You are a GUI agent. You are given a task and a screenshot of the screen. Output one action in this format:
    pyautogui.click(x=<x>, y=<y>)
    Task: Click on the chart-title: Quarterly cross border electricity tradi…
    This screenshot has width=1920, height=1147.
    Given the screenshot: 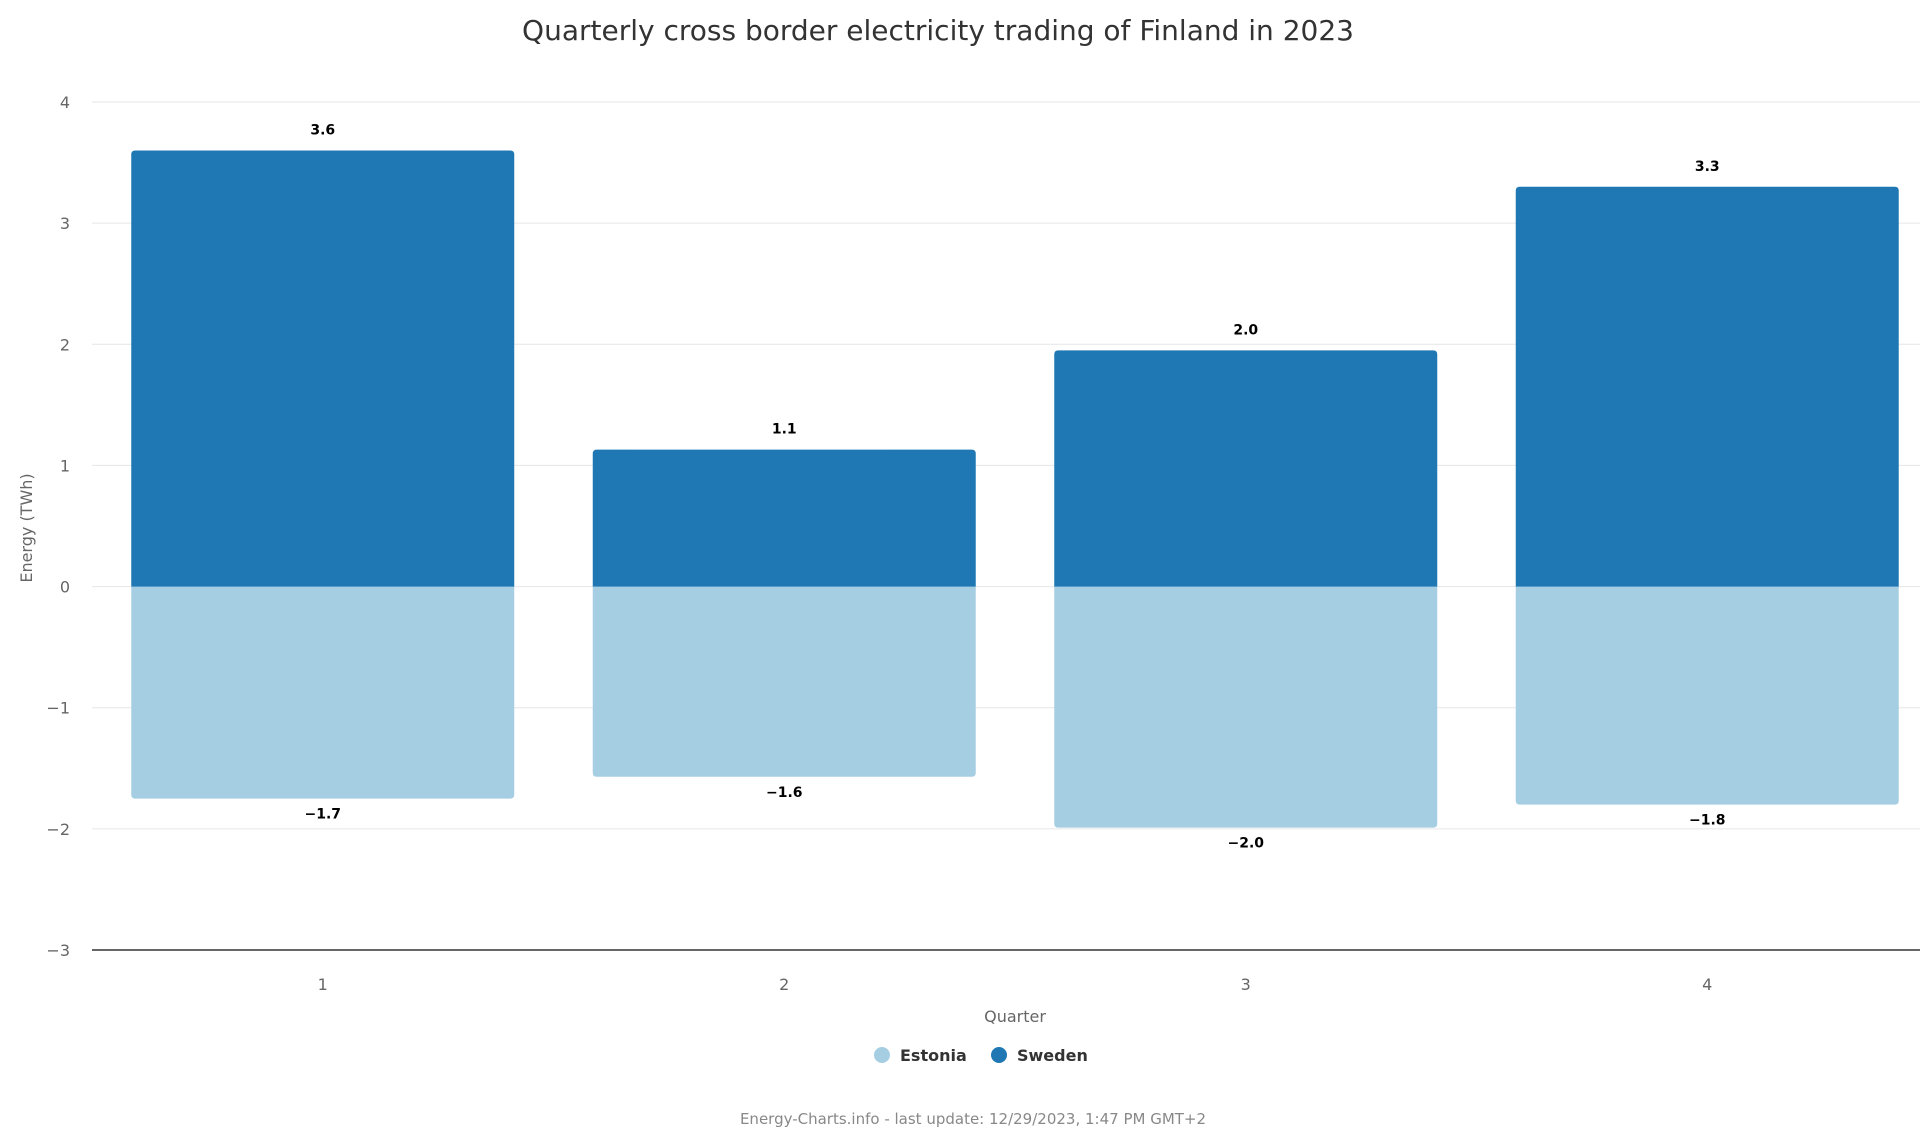 What is the action you would take?
    pyautogui.click(x=938, y=30)
    